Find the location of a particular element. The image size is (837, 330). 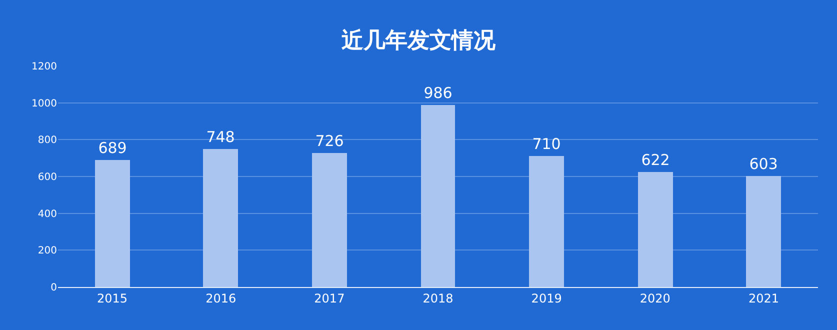

x-tick-label: 2021 is located at coordinates (763, 298).